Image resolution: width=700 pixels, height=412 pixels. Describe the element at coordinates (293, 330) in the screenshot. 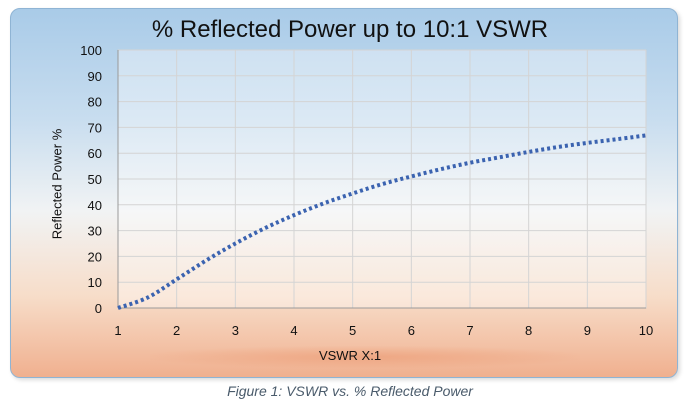

I see `x-tick-label: 4` at that location.